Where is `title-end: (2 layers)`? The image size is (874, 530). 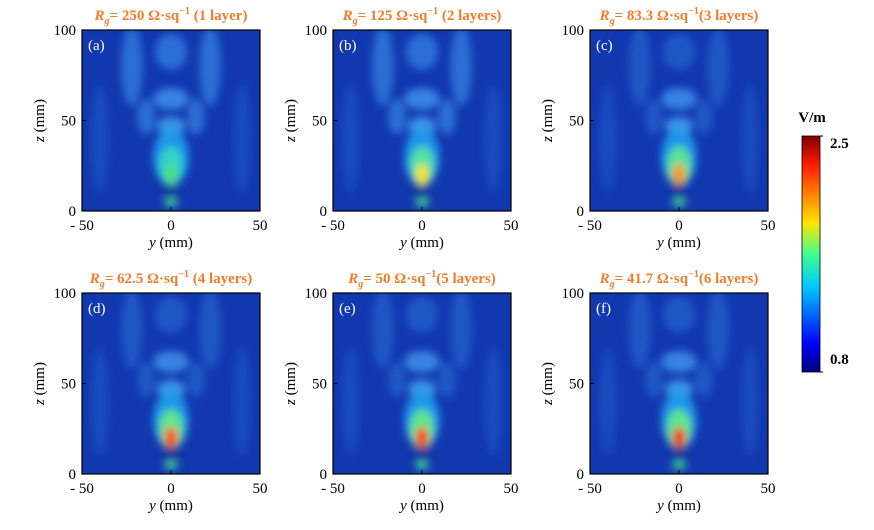
title-end: (2 layers) is located at coordinates (469, 16).